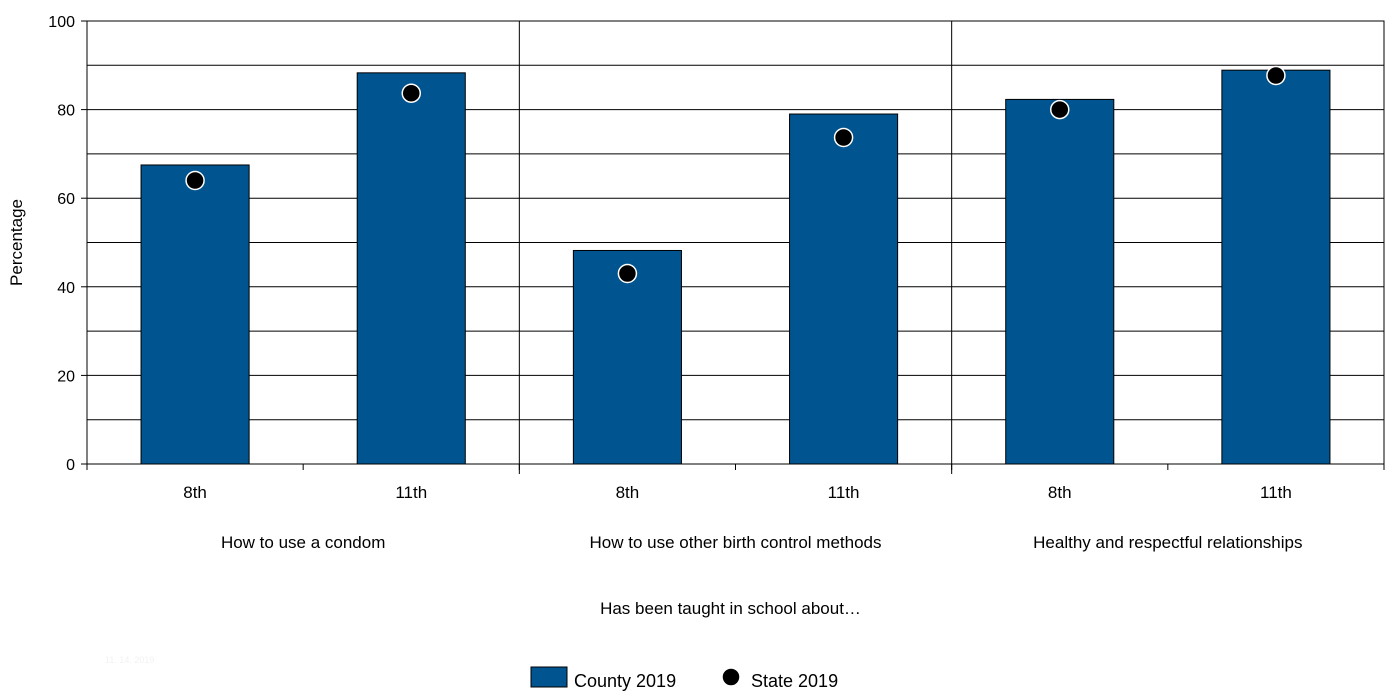  What do you see at coordinates (731, 677) in the screenshot?
I see `legend-dot-state` at bounding box center [731, 677].